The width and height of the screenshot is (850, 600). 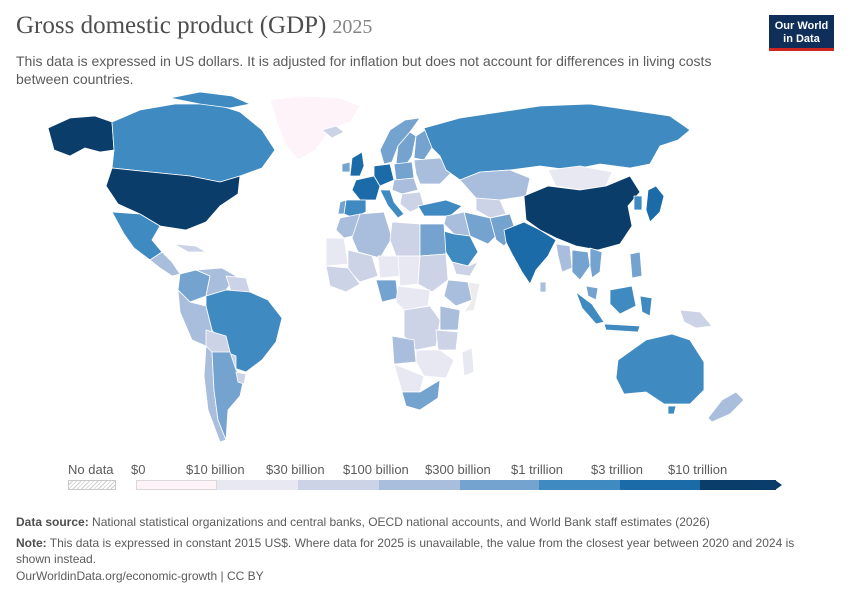 What do you see at coordinates (801, 26) in the screenshot?
I see `logo-line-1: Our World` at bounding box center [801, 26].